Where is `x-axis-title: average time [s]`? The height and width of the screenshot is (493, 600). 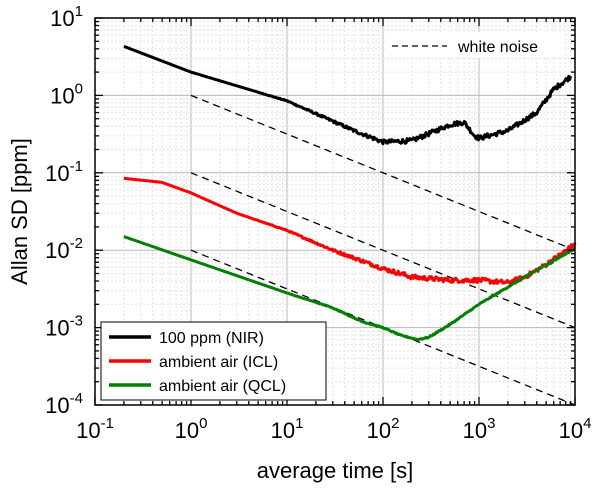 x-axis-title: average time [s] is located at coordinates (335, 470).